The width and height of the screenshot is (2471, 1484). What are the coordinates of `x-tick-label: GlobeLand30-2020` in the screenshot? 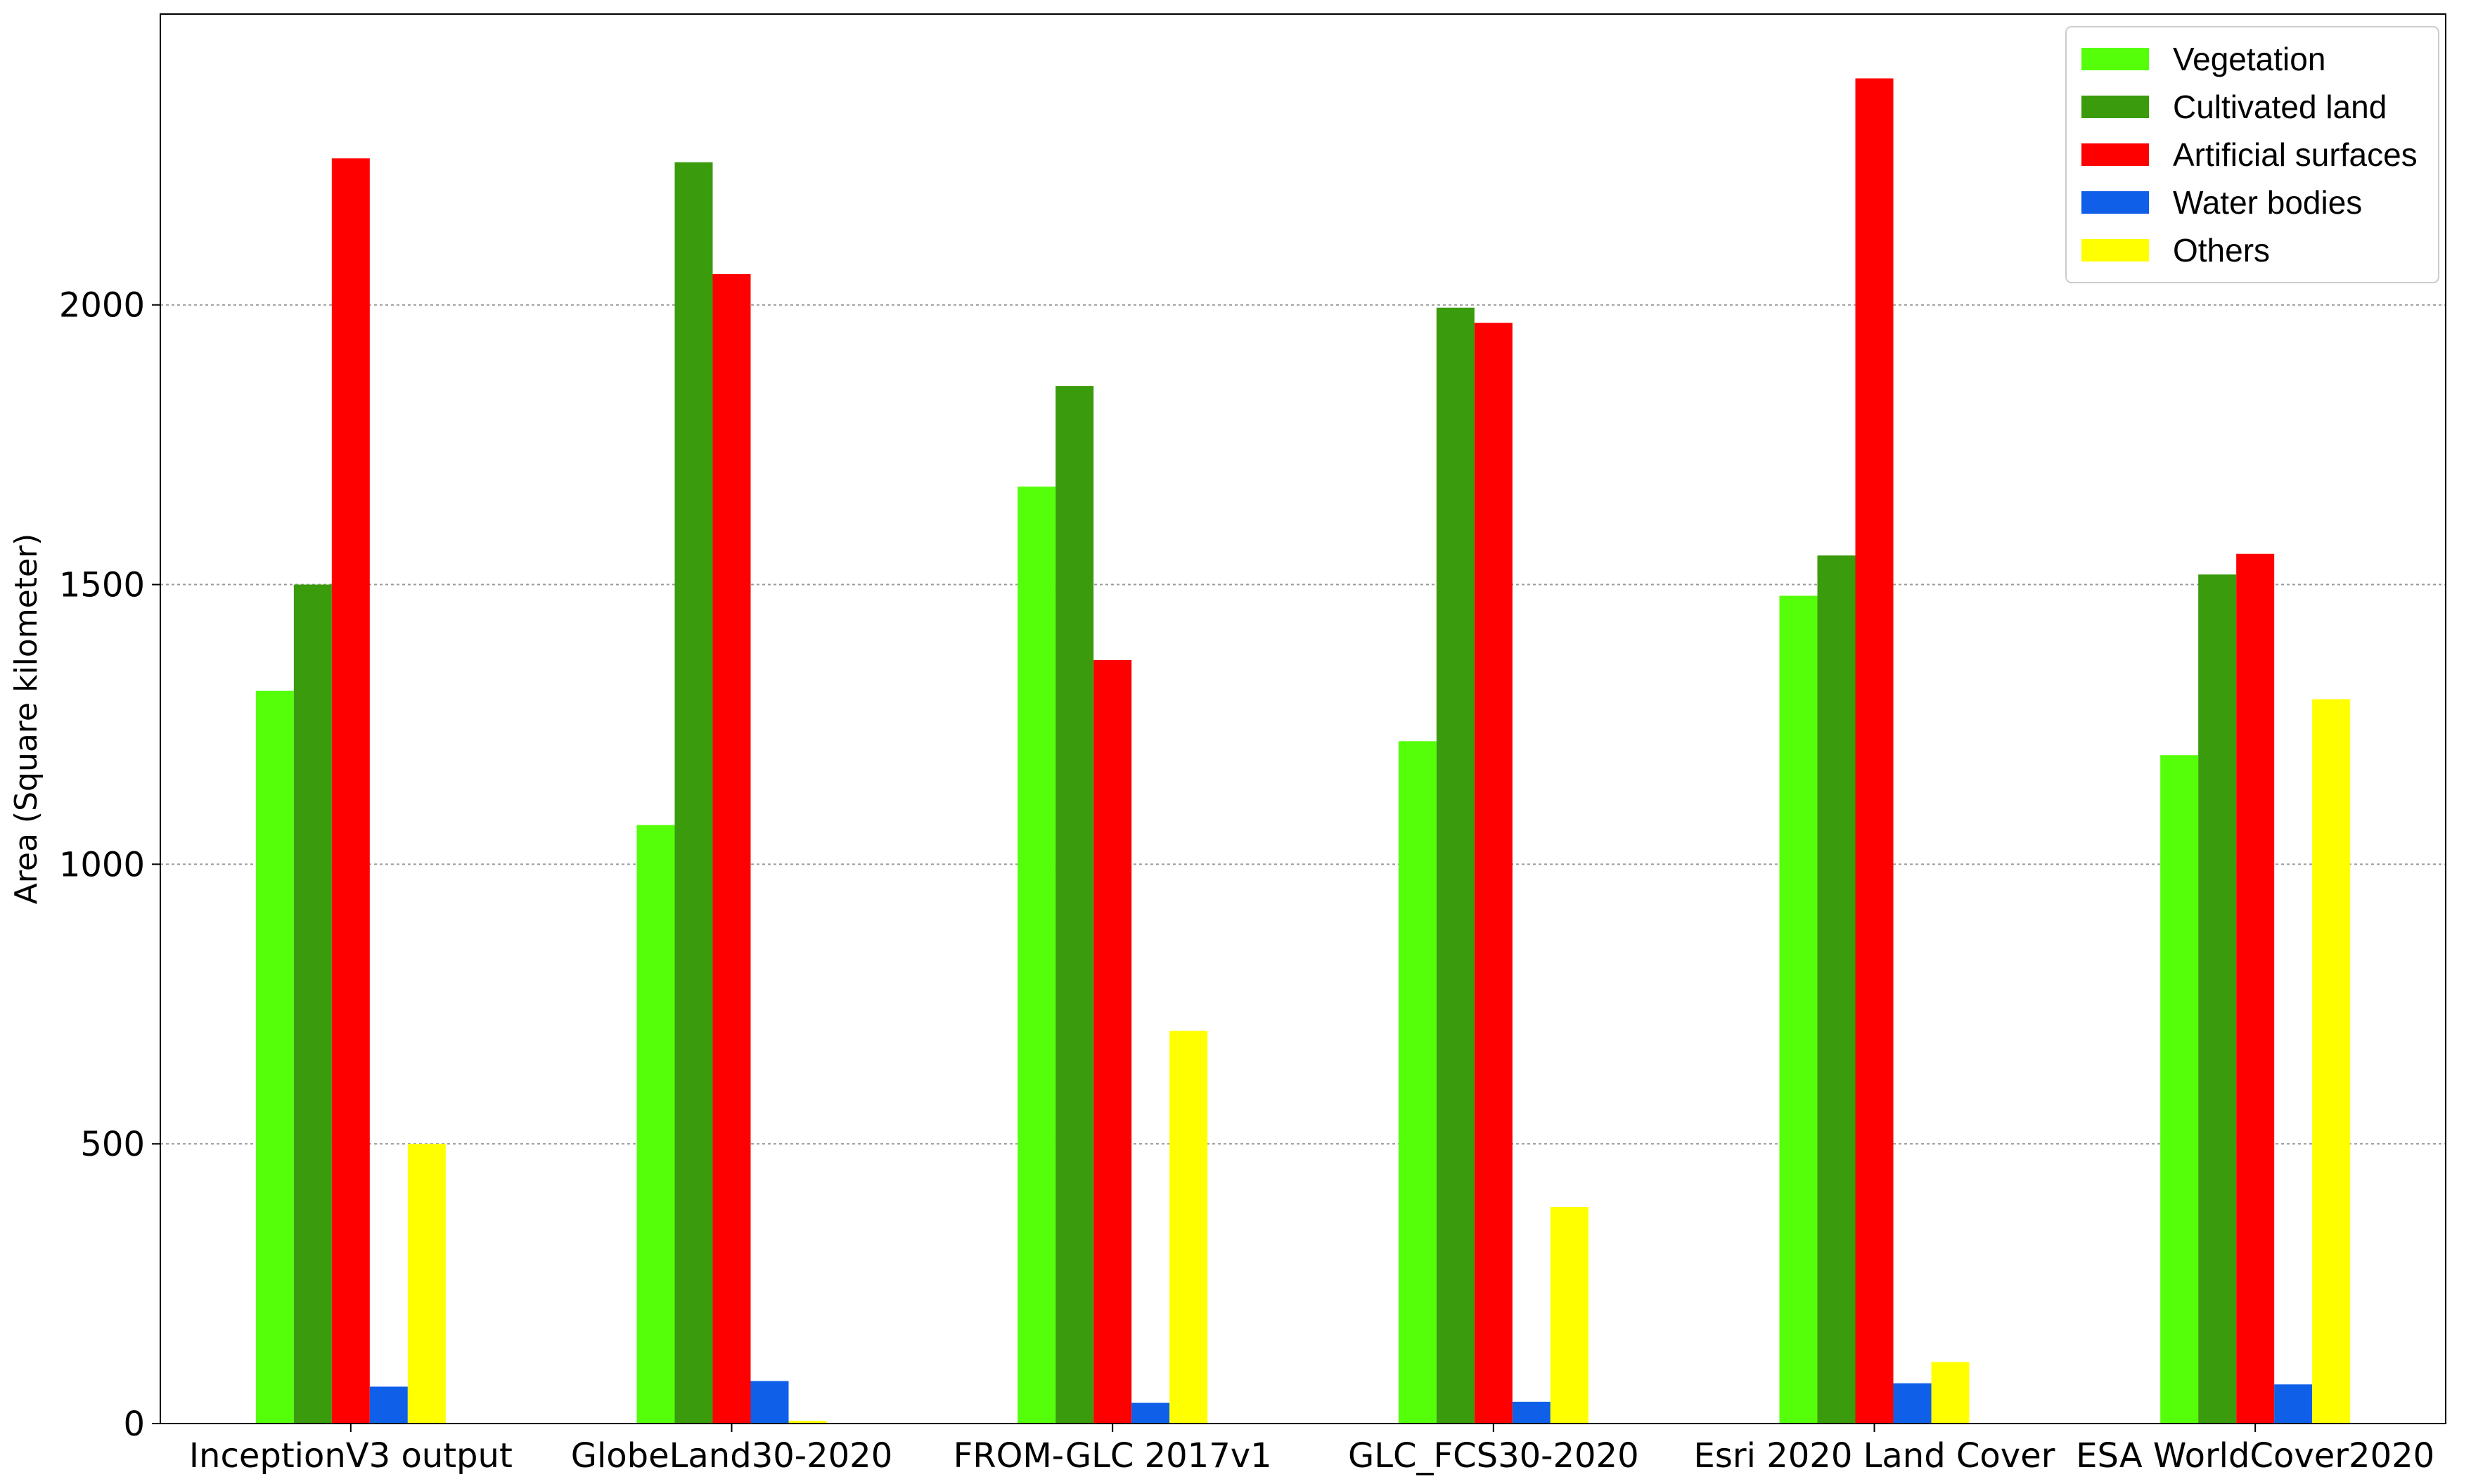 It's located at (732, 1456).